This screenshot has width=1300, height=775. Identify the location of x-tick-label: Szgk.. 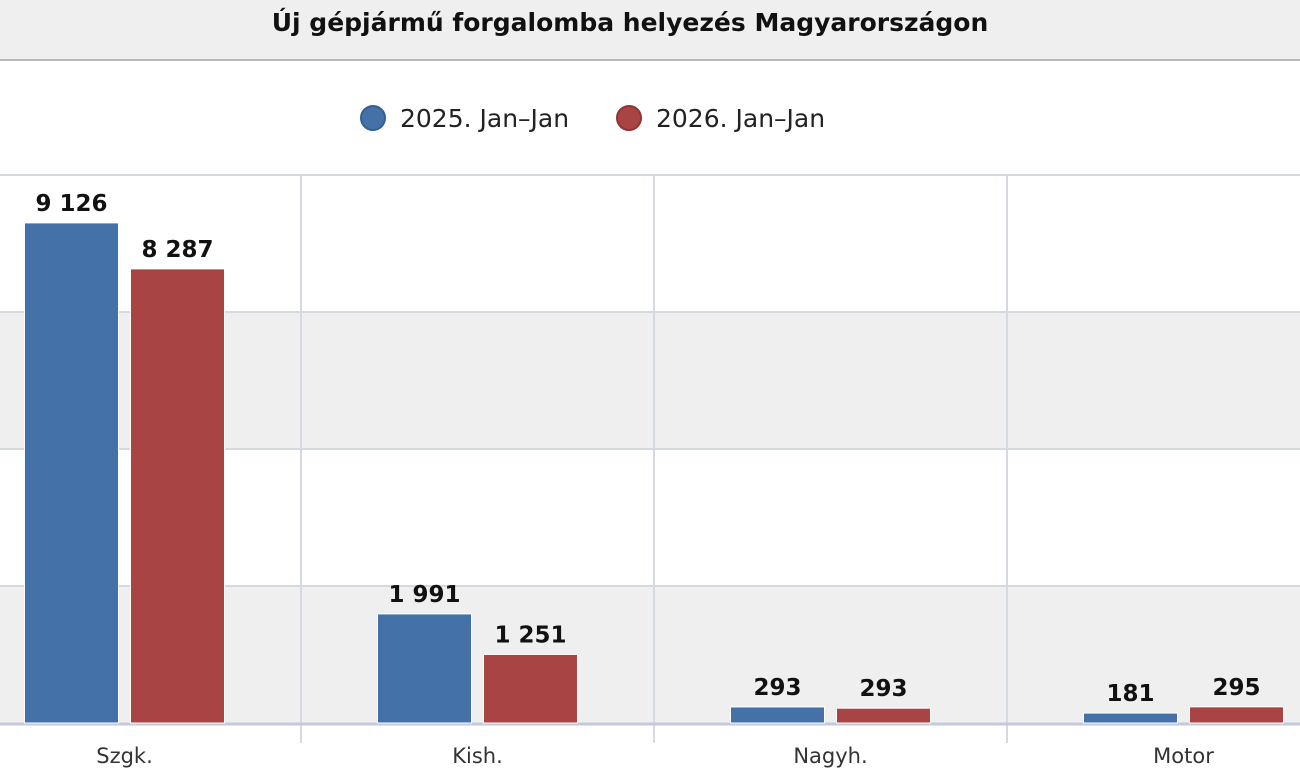
(124, 756).